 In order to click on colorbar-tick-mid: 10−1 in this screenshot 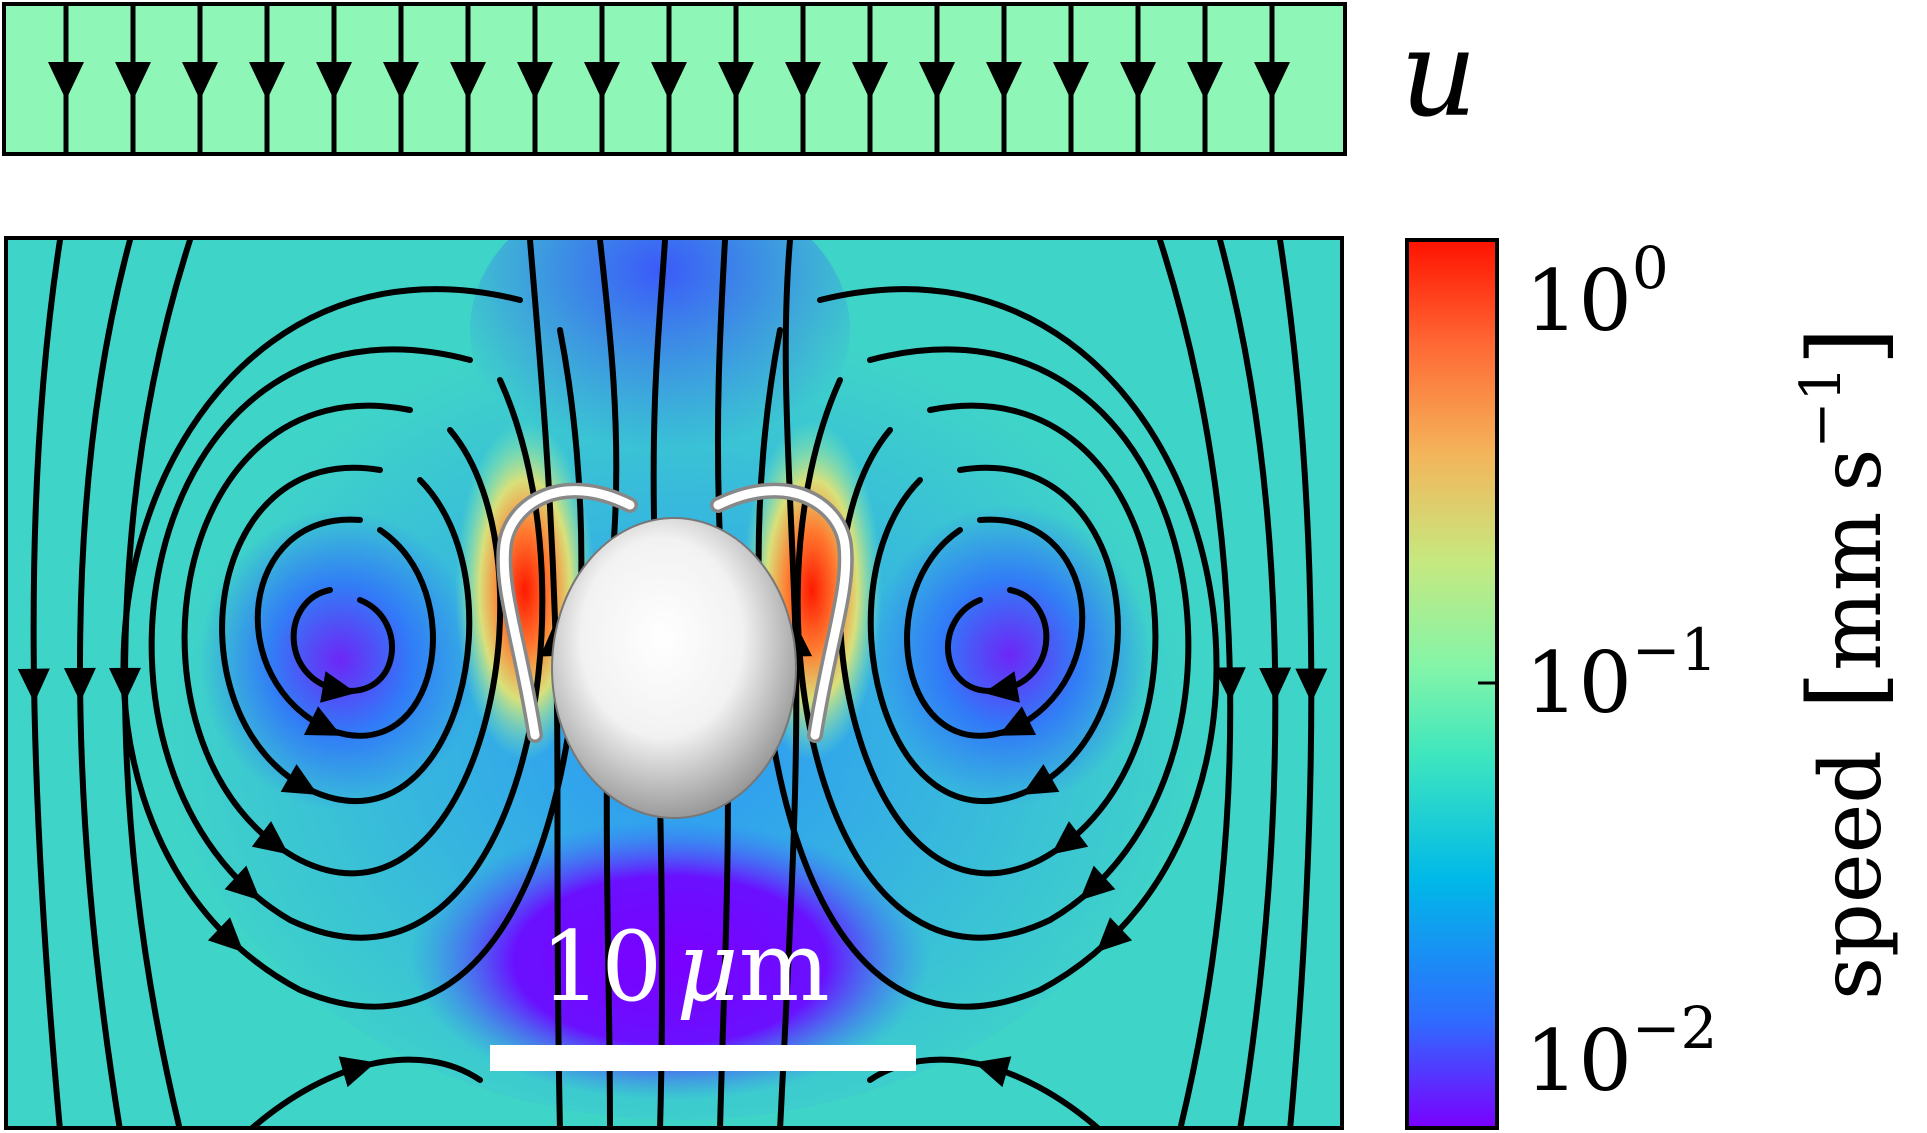, I will do `click(1621, 674)`.